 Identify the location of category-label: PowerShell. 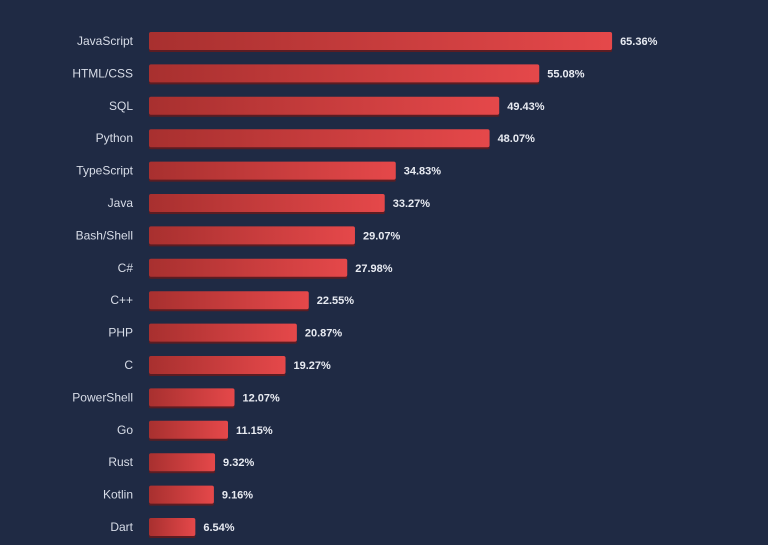
(102, 397).